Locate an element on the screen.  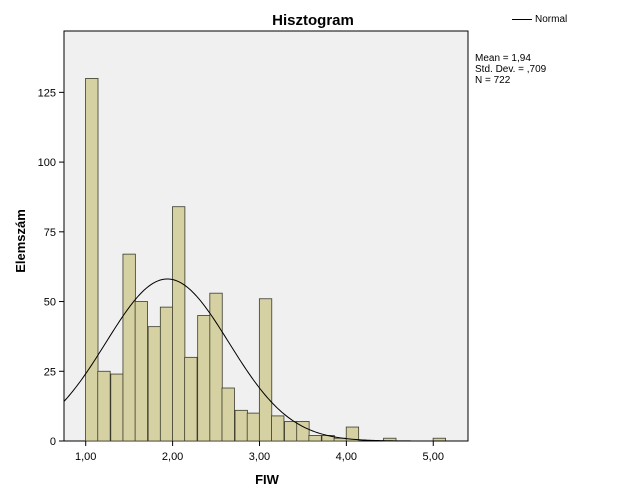
x-tick-label: 1,00 is located at coordinates (85, 457).